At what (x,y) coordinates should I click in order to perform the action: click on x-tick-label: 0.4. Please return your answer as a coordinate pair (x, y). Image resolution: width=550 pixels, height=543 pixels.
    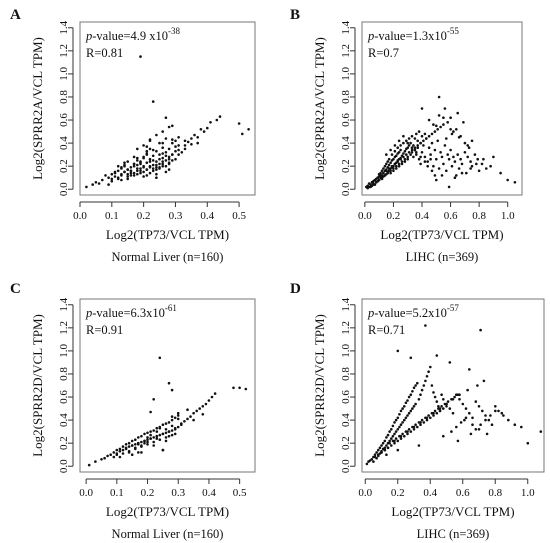
    Looking at the image, I should click on (207, 216).